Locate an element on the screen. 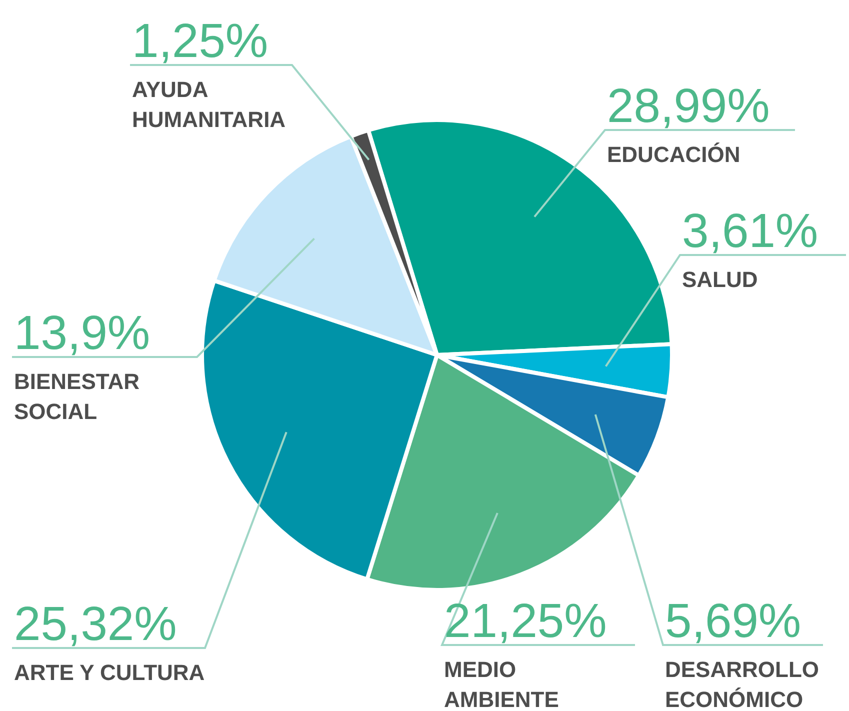 This screenshot has height=711, width=849. data-label: 3,61% is located at coordinates (750, 231).